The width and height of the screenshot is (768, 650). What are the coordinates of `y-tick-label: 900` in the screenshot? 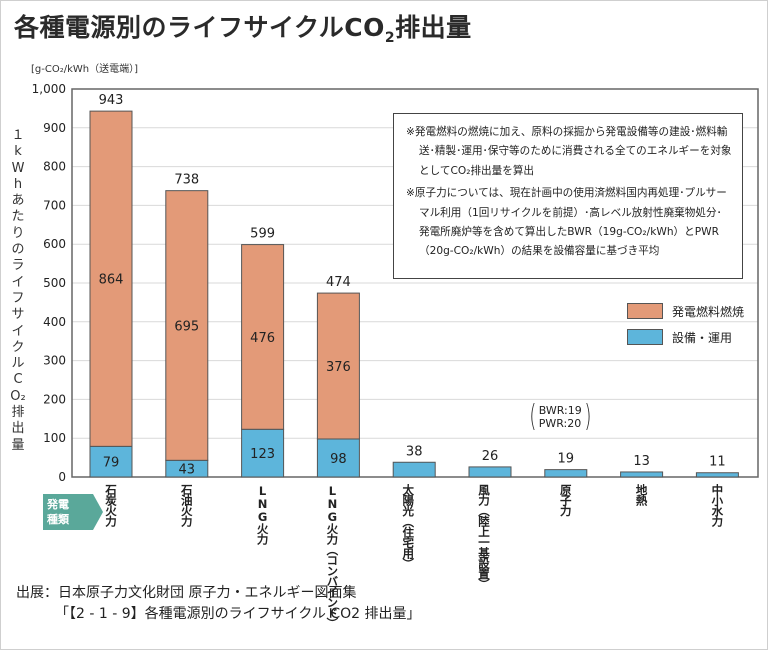 It's located at (54, 128).